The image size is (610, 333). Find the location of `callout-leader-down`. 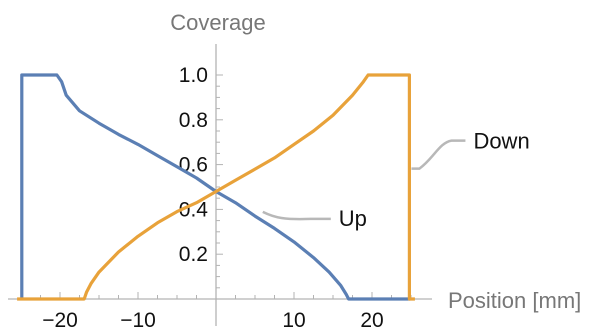

callout-leader-down is located at coordinates (438, 154).